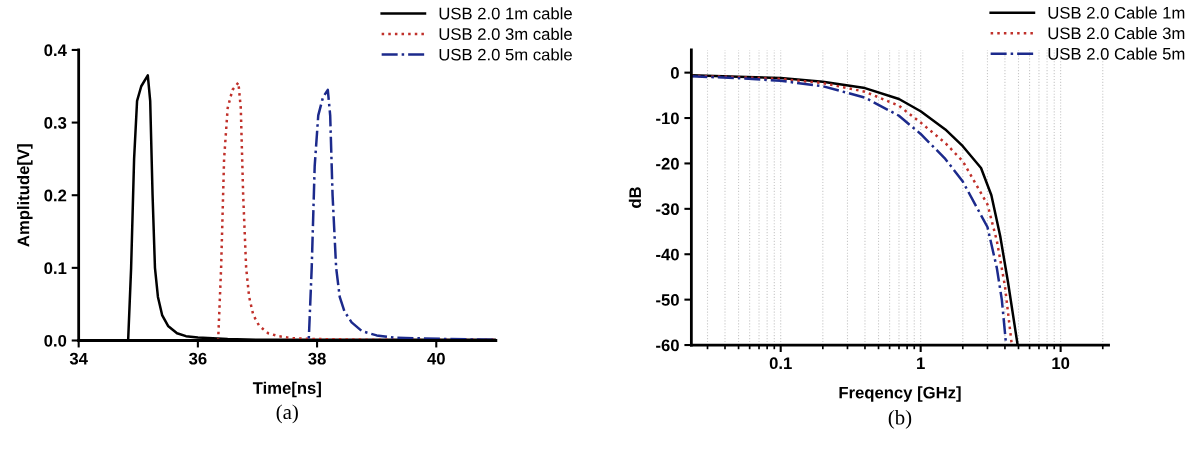 This screenshot has width=1192, height=454. What do you see at coordinates (667, 118) in the screenshot?
I see `y-tick-label: -10` at bounding box center [667, 118].